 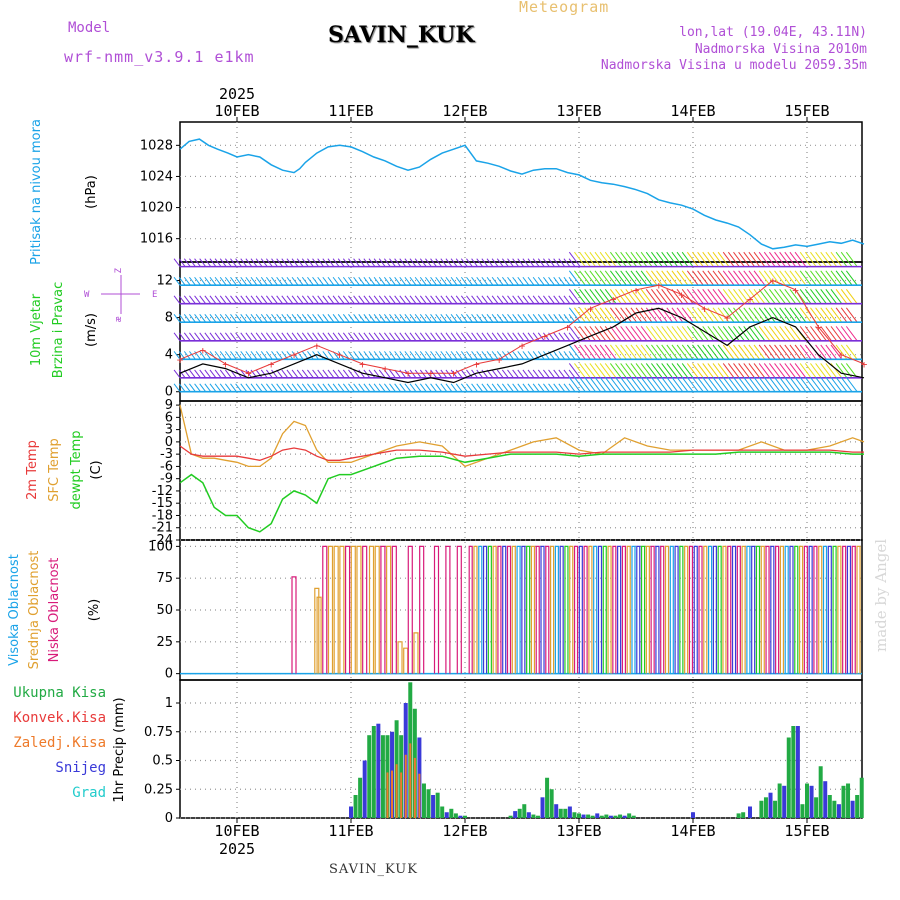 I want to click on panel-frame-pressure, so click(x=521, y=192).